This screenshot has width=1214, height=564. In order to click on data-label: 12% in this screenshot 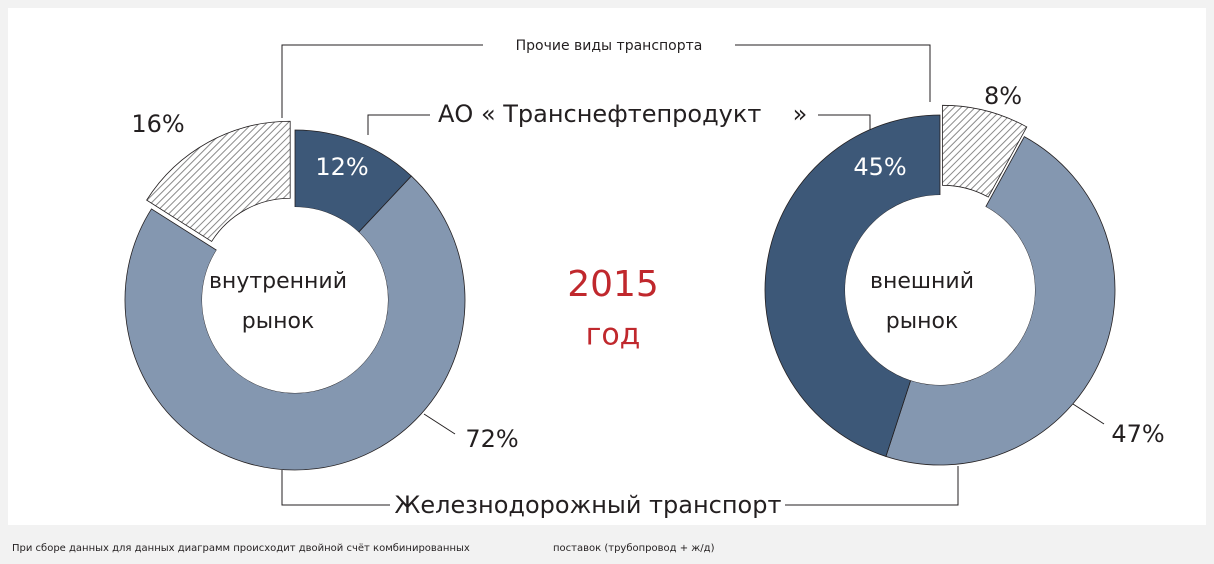, I will do `click(341, 167)`.